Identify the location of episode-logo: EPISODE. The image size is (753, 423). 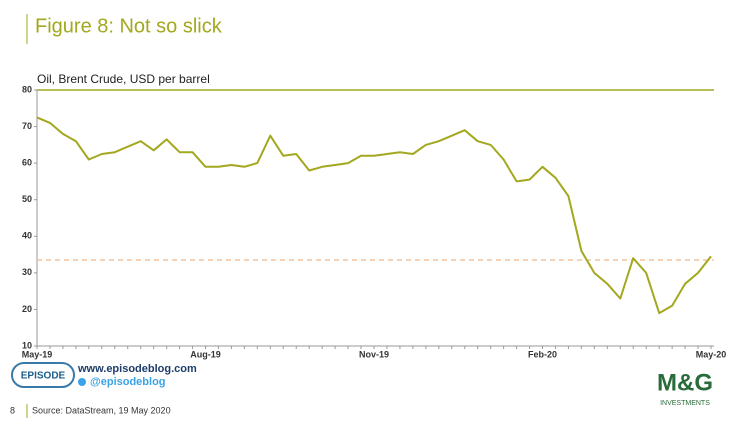
(43, 376).